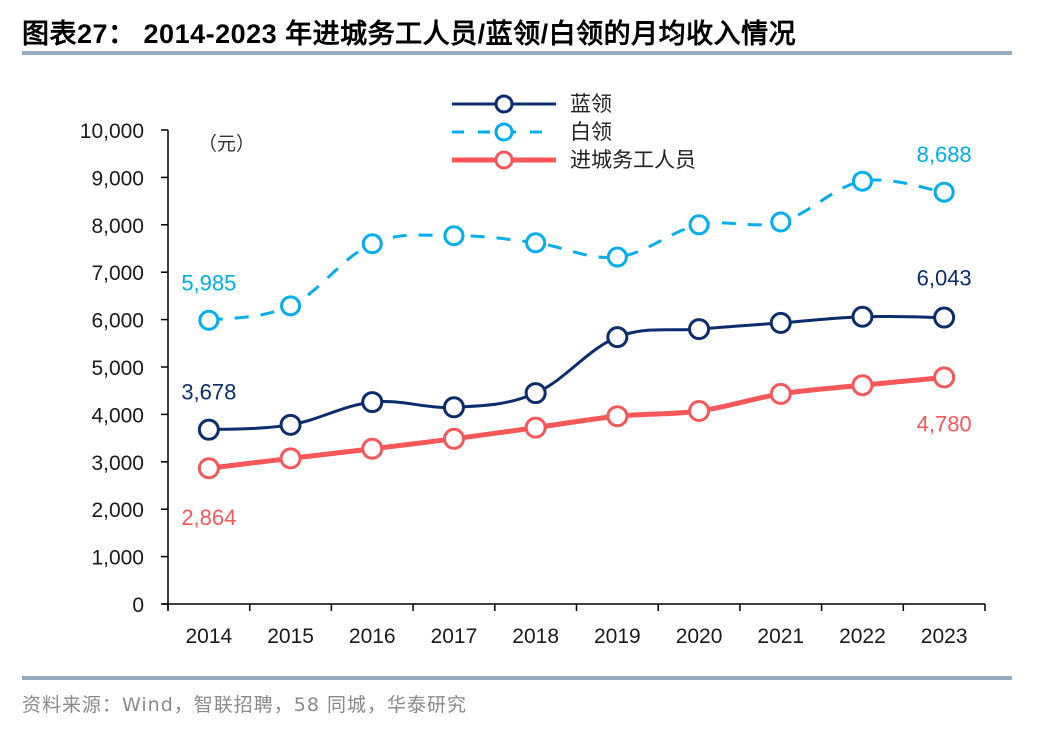 This screenshot has width=1048, height=732. I want to click on legend-label: 进城务工人员, so click(633, 160).